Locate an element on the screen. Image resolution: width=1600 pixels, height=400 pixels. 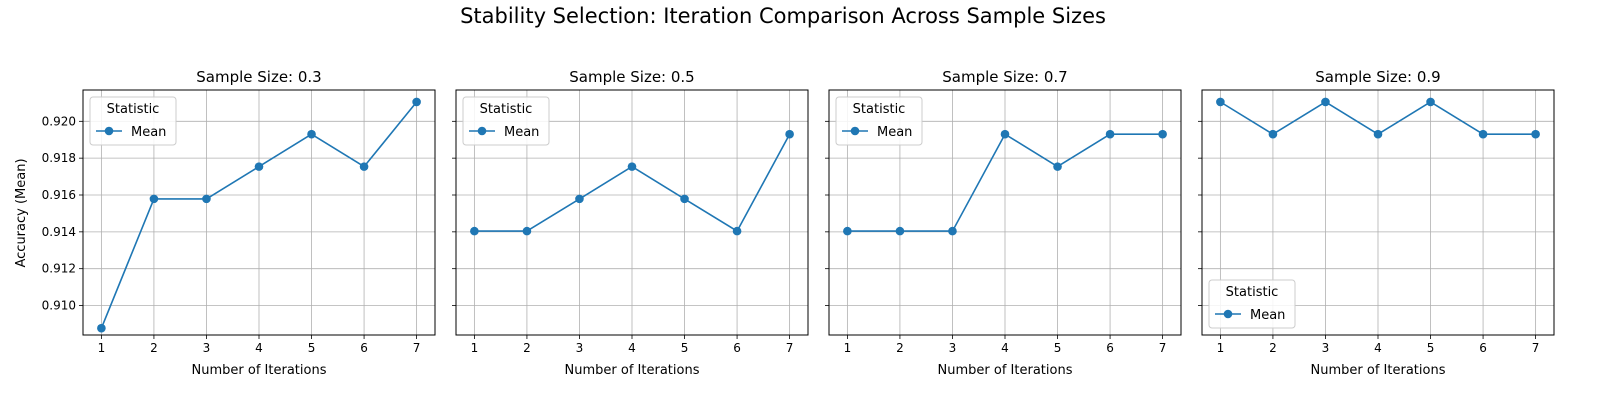
y-axis-label: Accuracy (Mean) is located at coordinates (21, 212).